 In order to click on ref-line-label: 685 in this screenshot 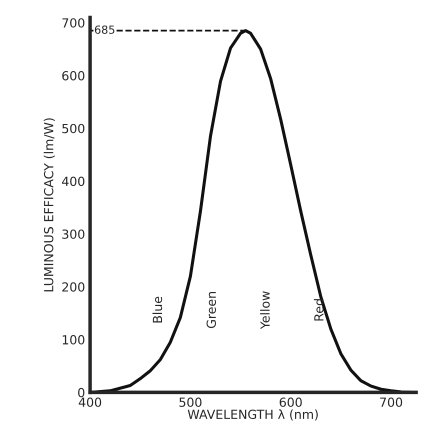, I will do `click(104, 29)`.